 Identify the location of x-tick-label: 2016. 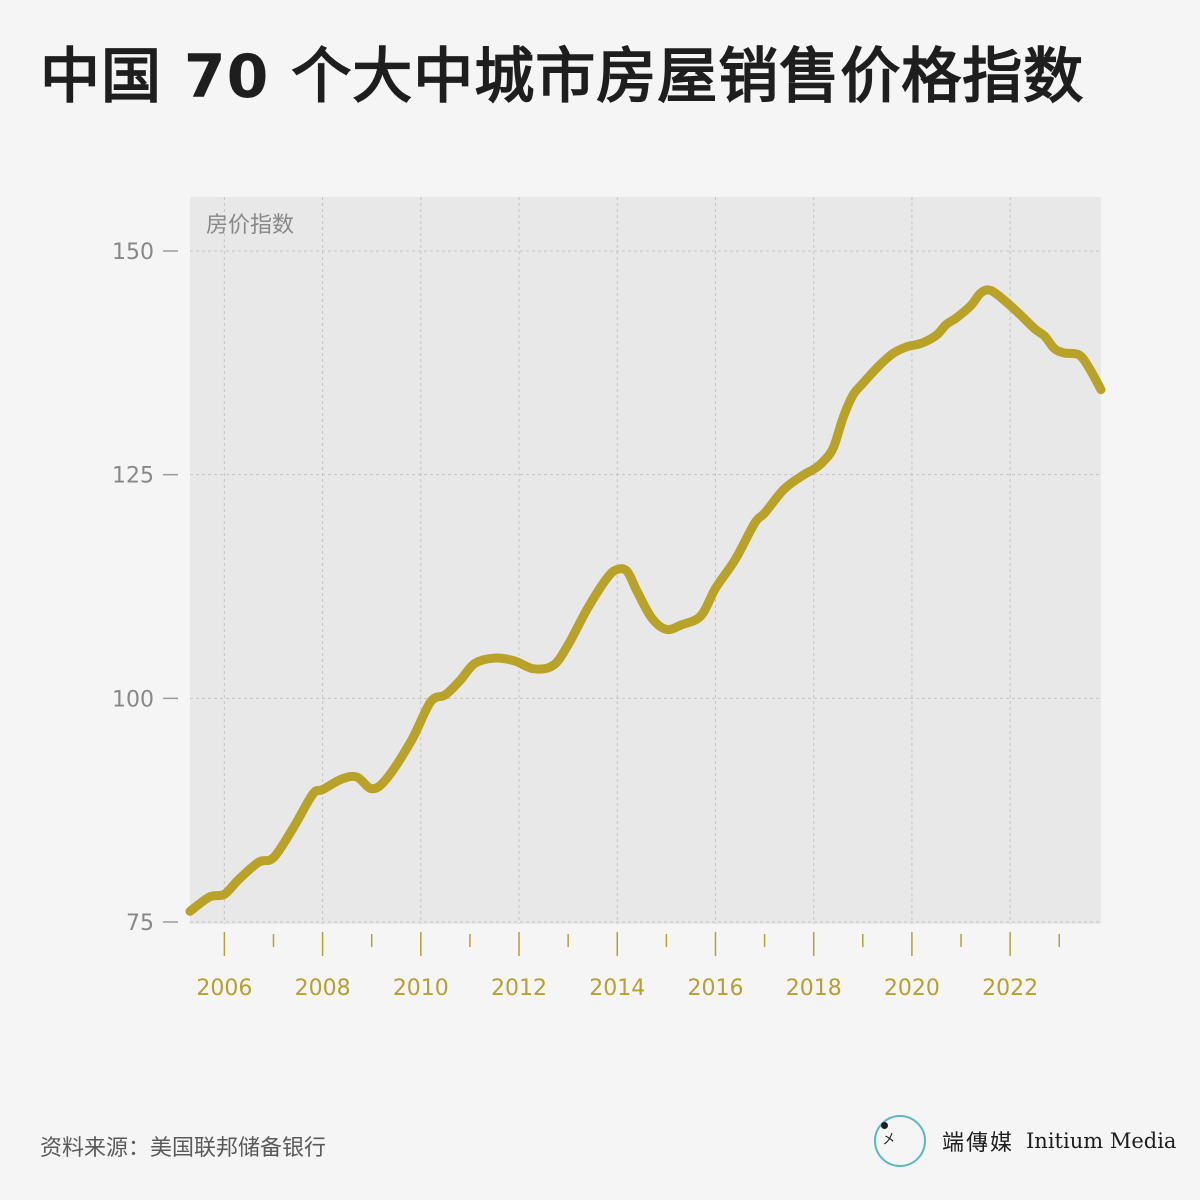
(715, 988).